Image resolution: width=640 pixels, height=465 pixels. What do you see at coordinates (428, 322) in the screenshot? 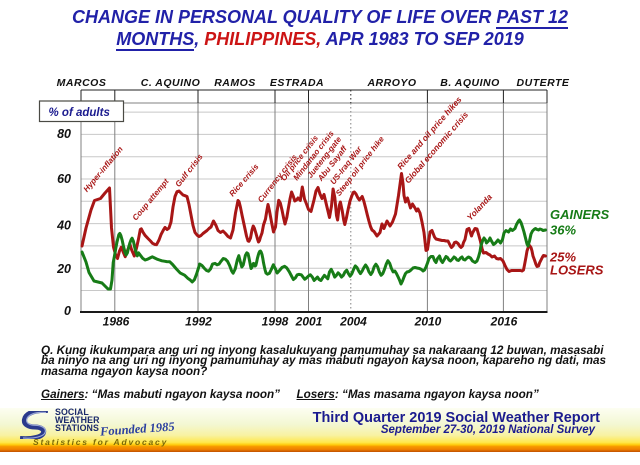
I see `svg-text: 2010` at bounding box center [428, 322].